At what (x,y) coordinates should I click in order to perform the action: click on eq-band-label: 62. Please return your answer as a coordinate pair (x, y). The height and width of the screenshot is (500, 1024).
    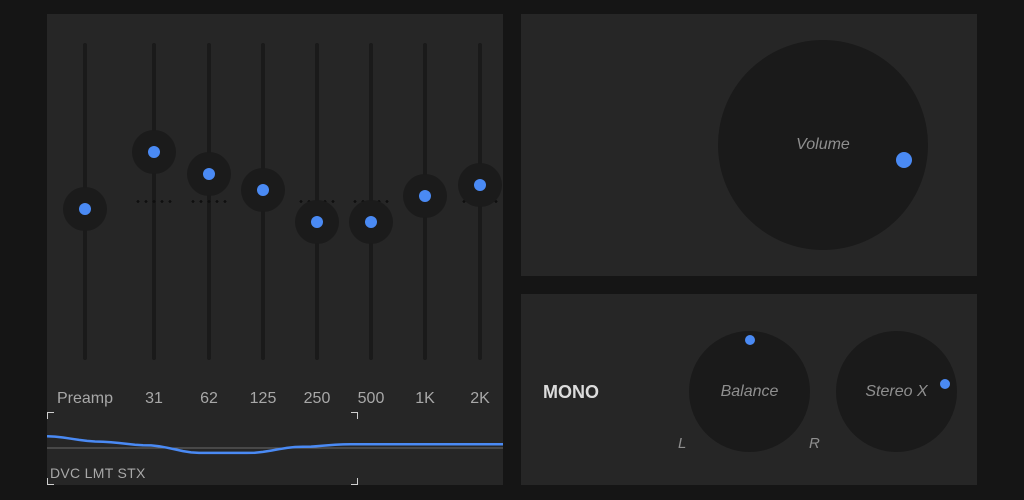
    Looking at the image, I should click on (209, 398).